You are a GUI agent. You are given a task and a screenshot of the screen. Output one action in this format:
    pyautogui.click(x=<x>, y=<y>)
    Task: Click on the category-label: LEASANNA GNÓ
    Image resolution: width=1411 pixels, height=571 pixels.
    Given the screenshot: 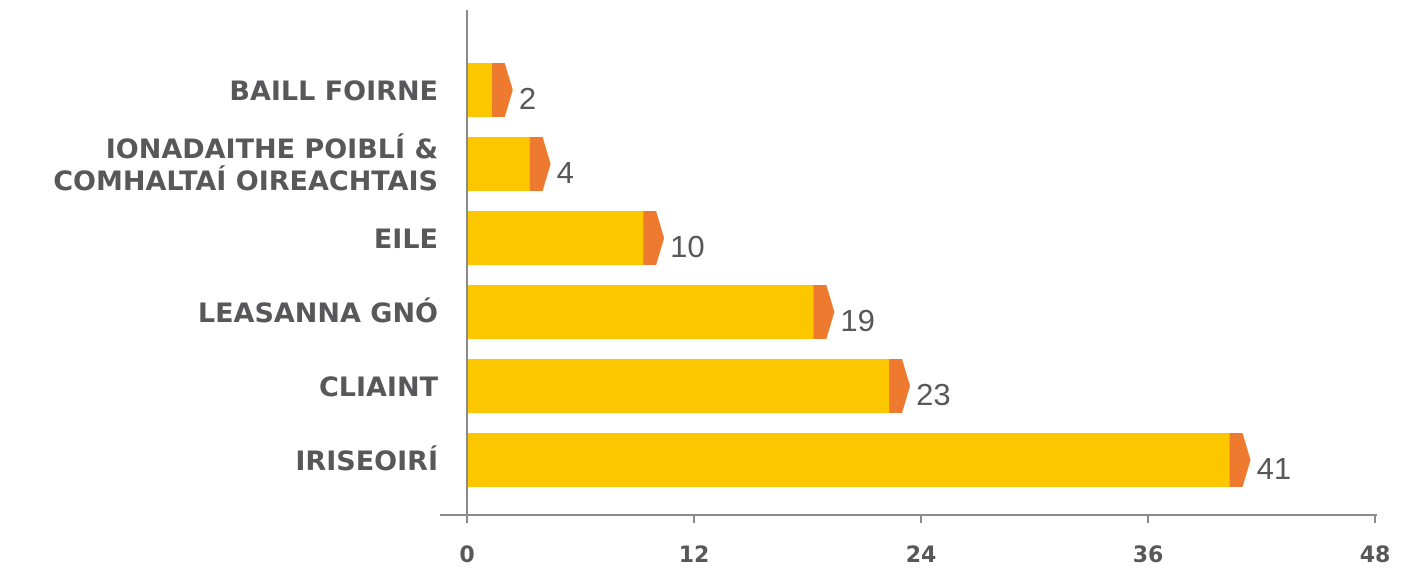 What is the action you would take?
    pyautogui.click(x=318, y=313)
    